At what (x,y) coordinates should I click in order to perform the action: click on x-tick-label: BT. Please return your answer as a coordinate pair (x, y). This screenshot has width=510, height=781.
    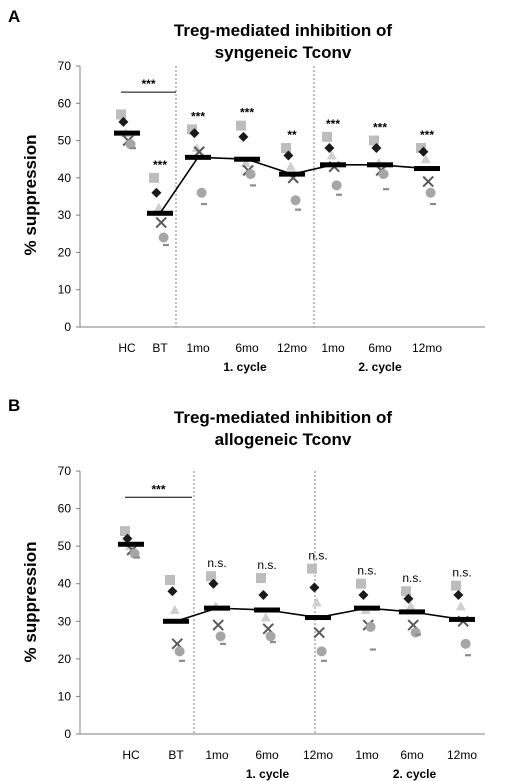
    Looking at the image, I should click on (160, 348).